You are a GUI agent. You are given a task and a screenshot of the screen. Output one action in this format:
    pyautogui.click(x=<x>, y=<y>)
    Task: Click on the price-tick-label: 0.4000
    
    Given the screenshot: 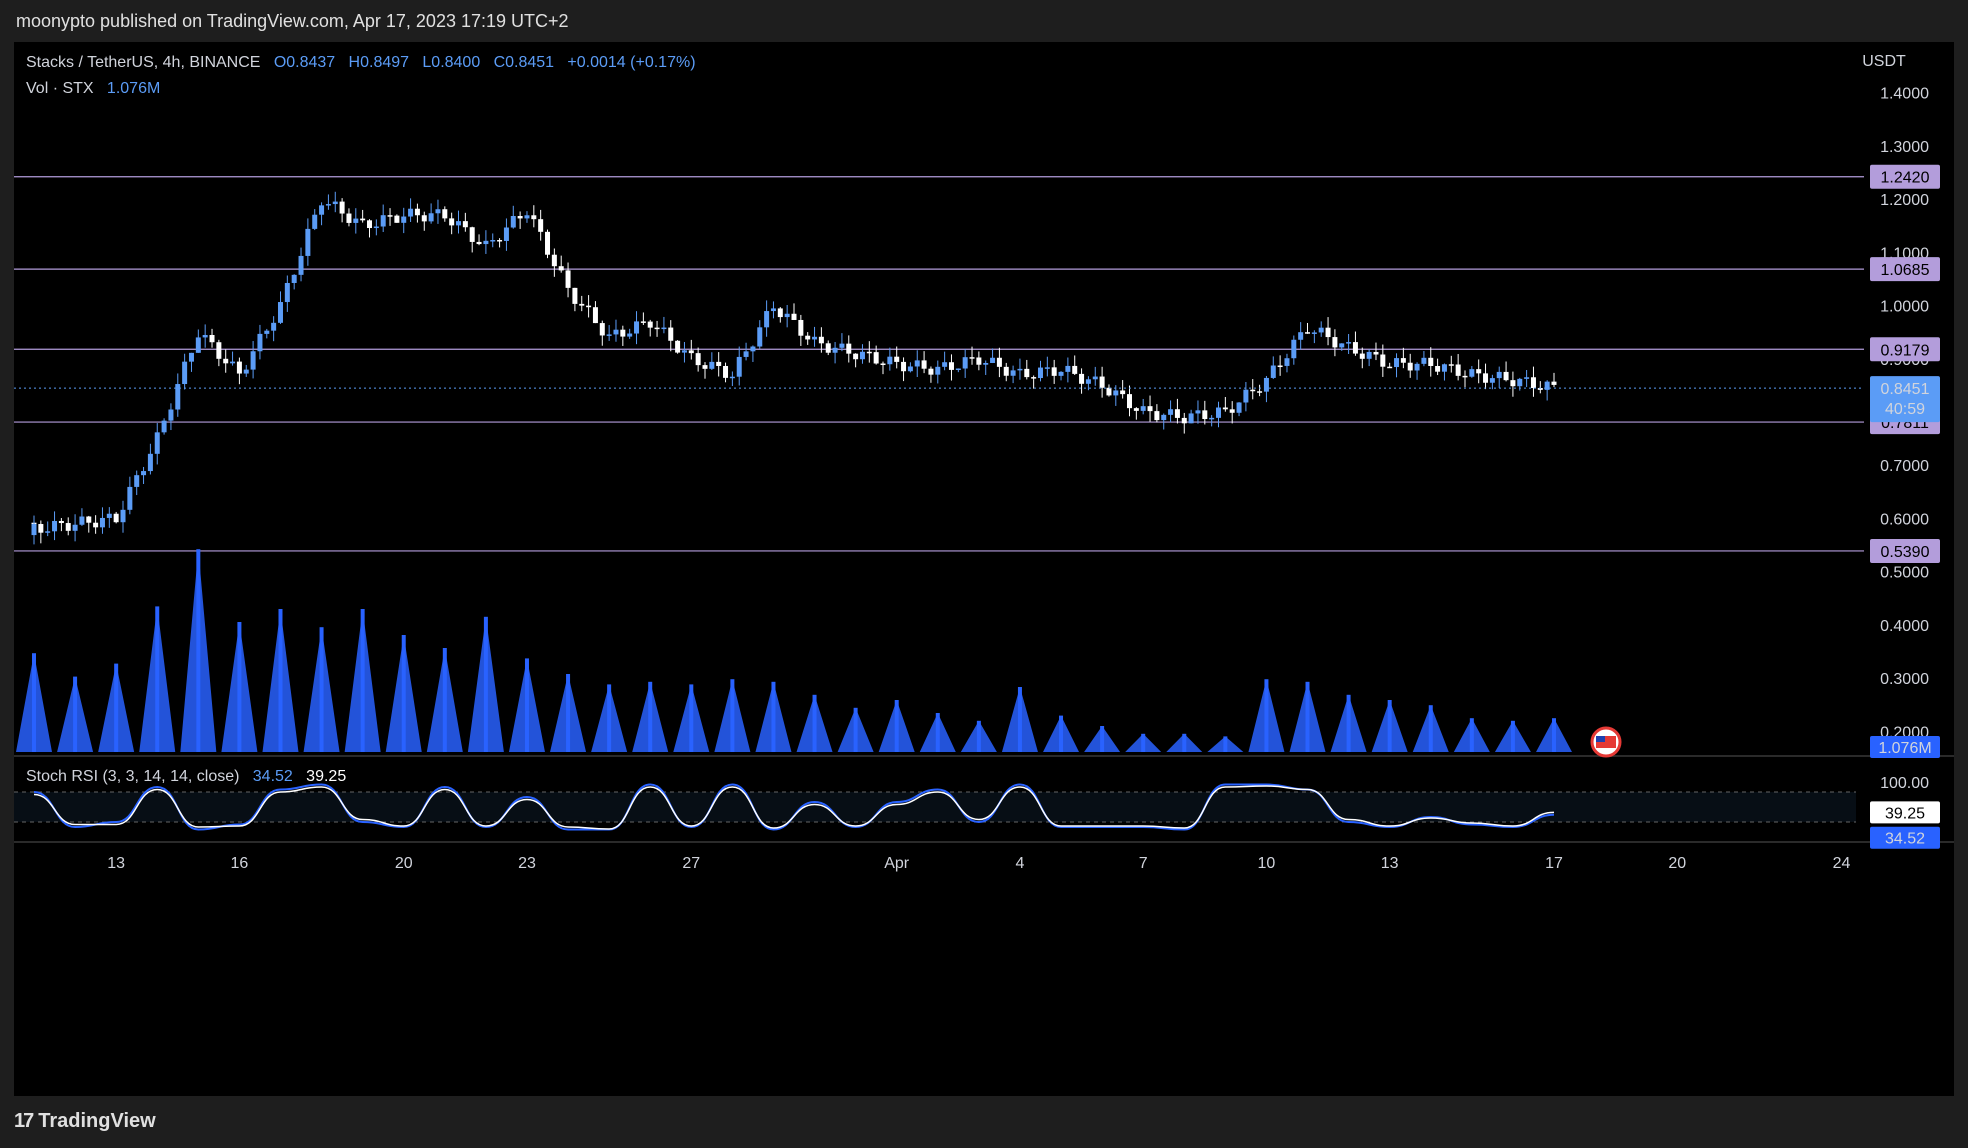 What is the action you would take?
    pyautogui.click(x=1904, y=626)
    